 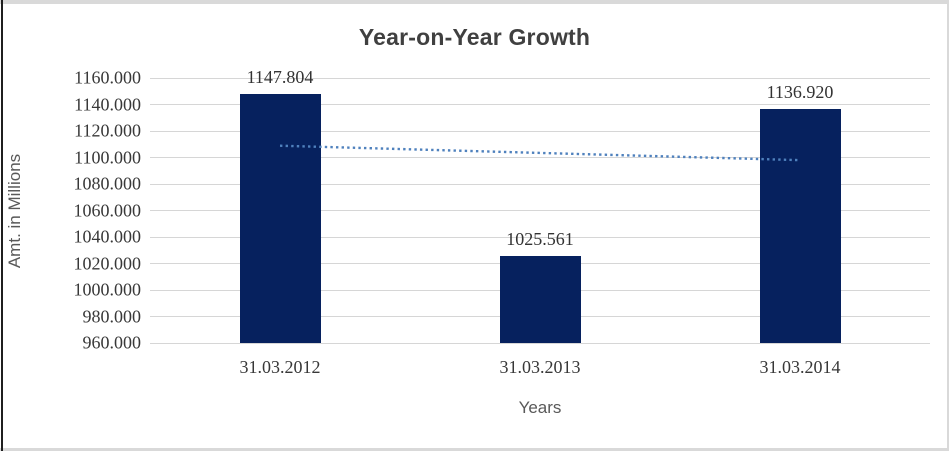 I want to click on y-tick-label: 1120.000, so click(x=107, y=130).